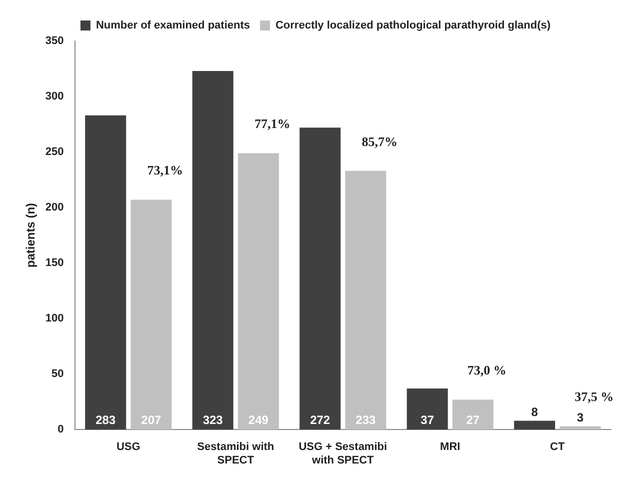 The height and width of the screenshot is (480, 641). What do you see at coordinates (213, 419) in the screenshot?
I see `data-label: 323` at bounding box center [213, 419].